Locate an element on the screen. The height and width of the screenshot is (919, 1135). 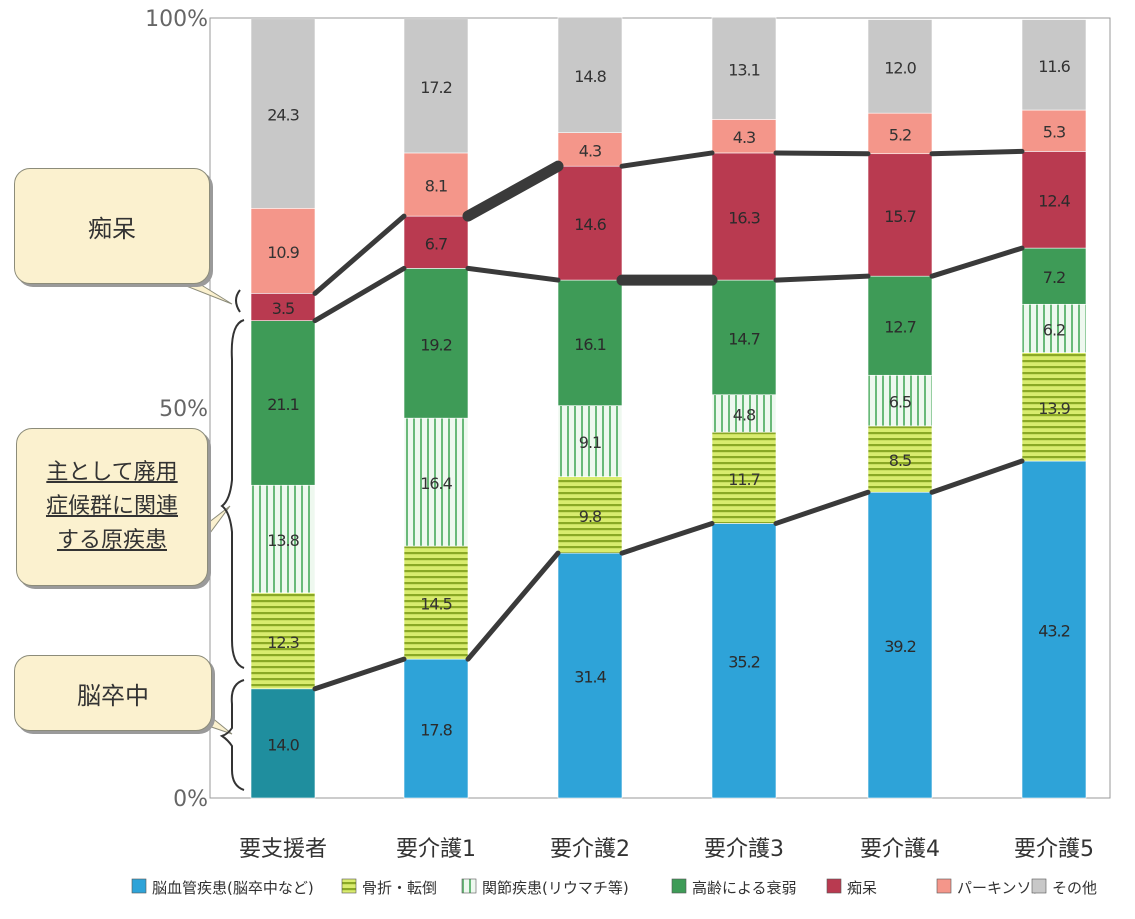
data-label: 5.2 is located at coordinates (900, 134).